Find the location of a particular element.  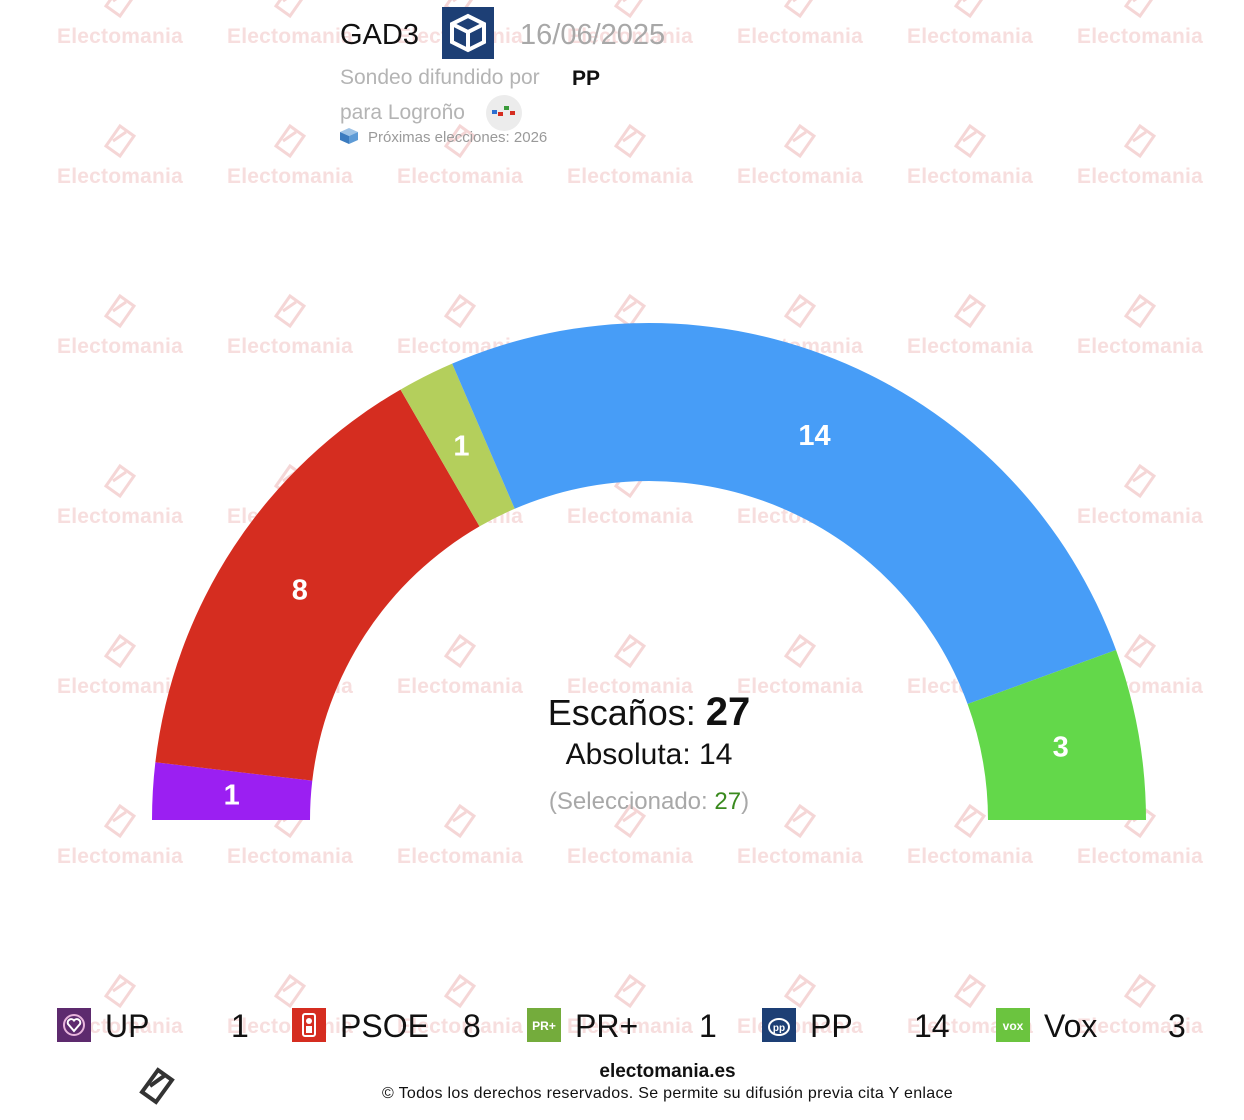

hemicycle-label-psoe: 8 is located at coordinates (300, 590).